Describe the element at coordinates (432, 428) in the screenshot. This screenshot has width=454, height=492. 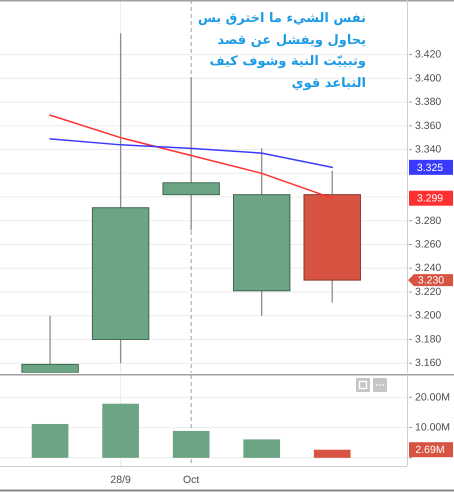
I see `y-tick-label: 10.00M` at that location.